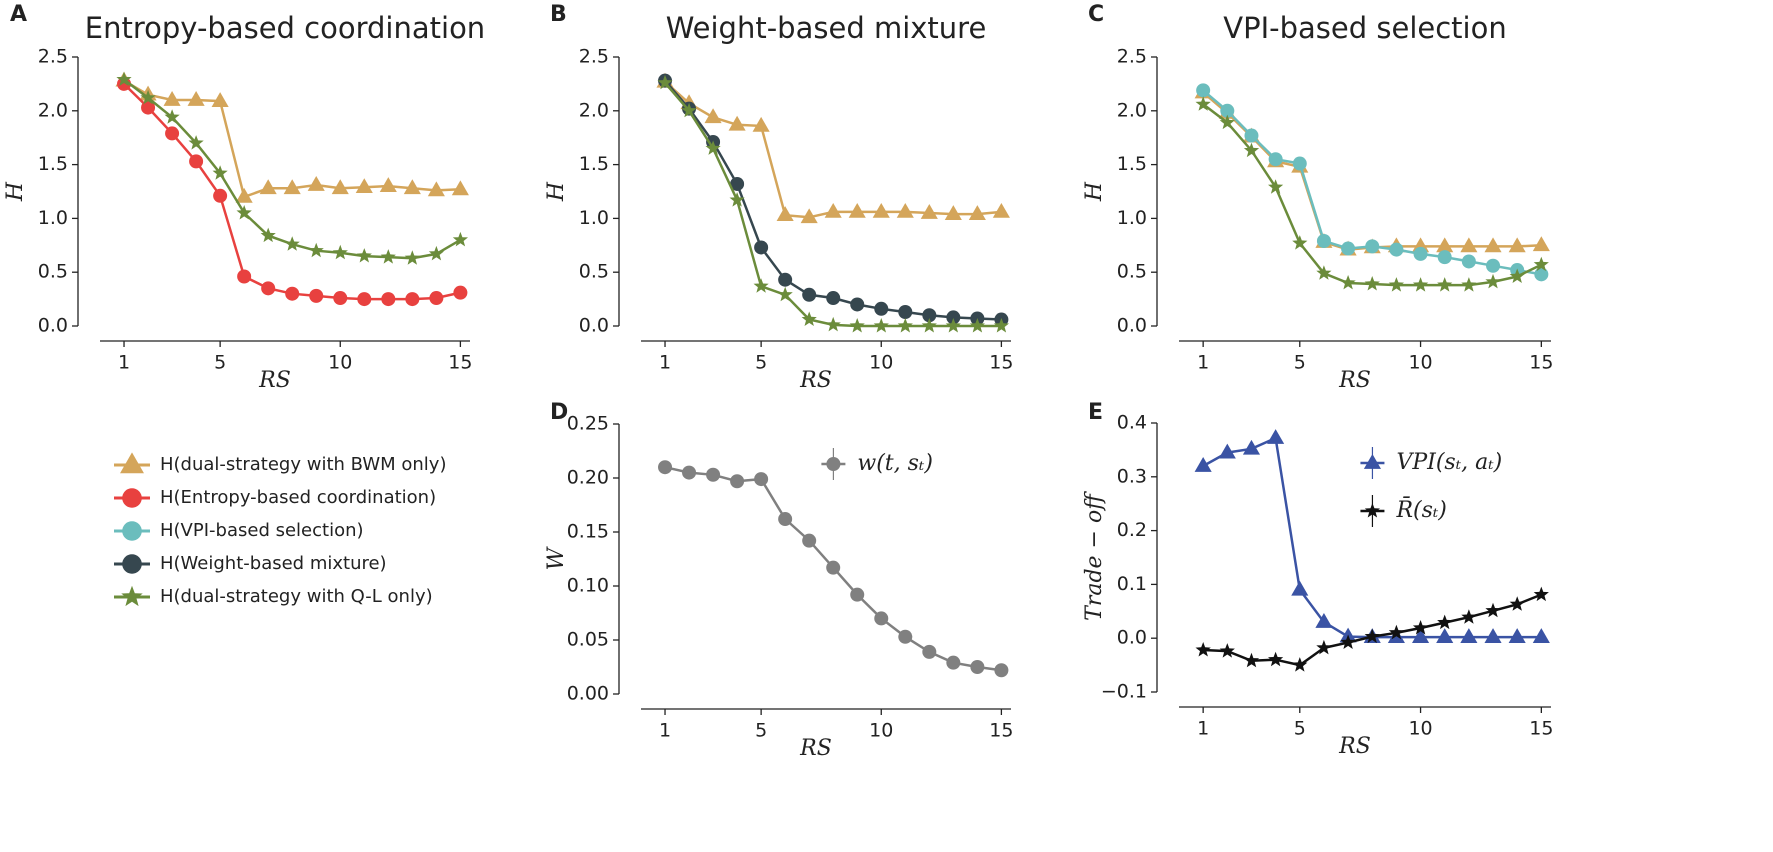 This screenshot has width=1773, height=852. Describe the element at coordinates (296, 596) in the screenshot. I see `legend-label: H(dual-strategy with Q-L only)` at that location.